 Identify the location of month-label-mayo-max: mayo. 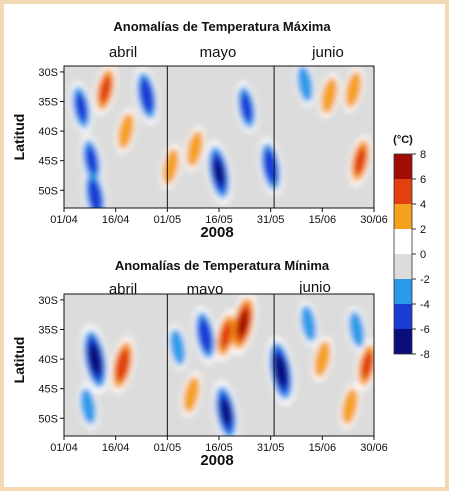
(218, 52).